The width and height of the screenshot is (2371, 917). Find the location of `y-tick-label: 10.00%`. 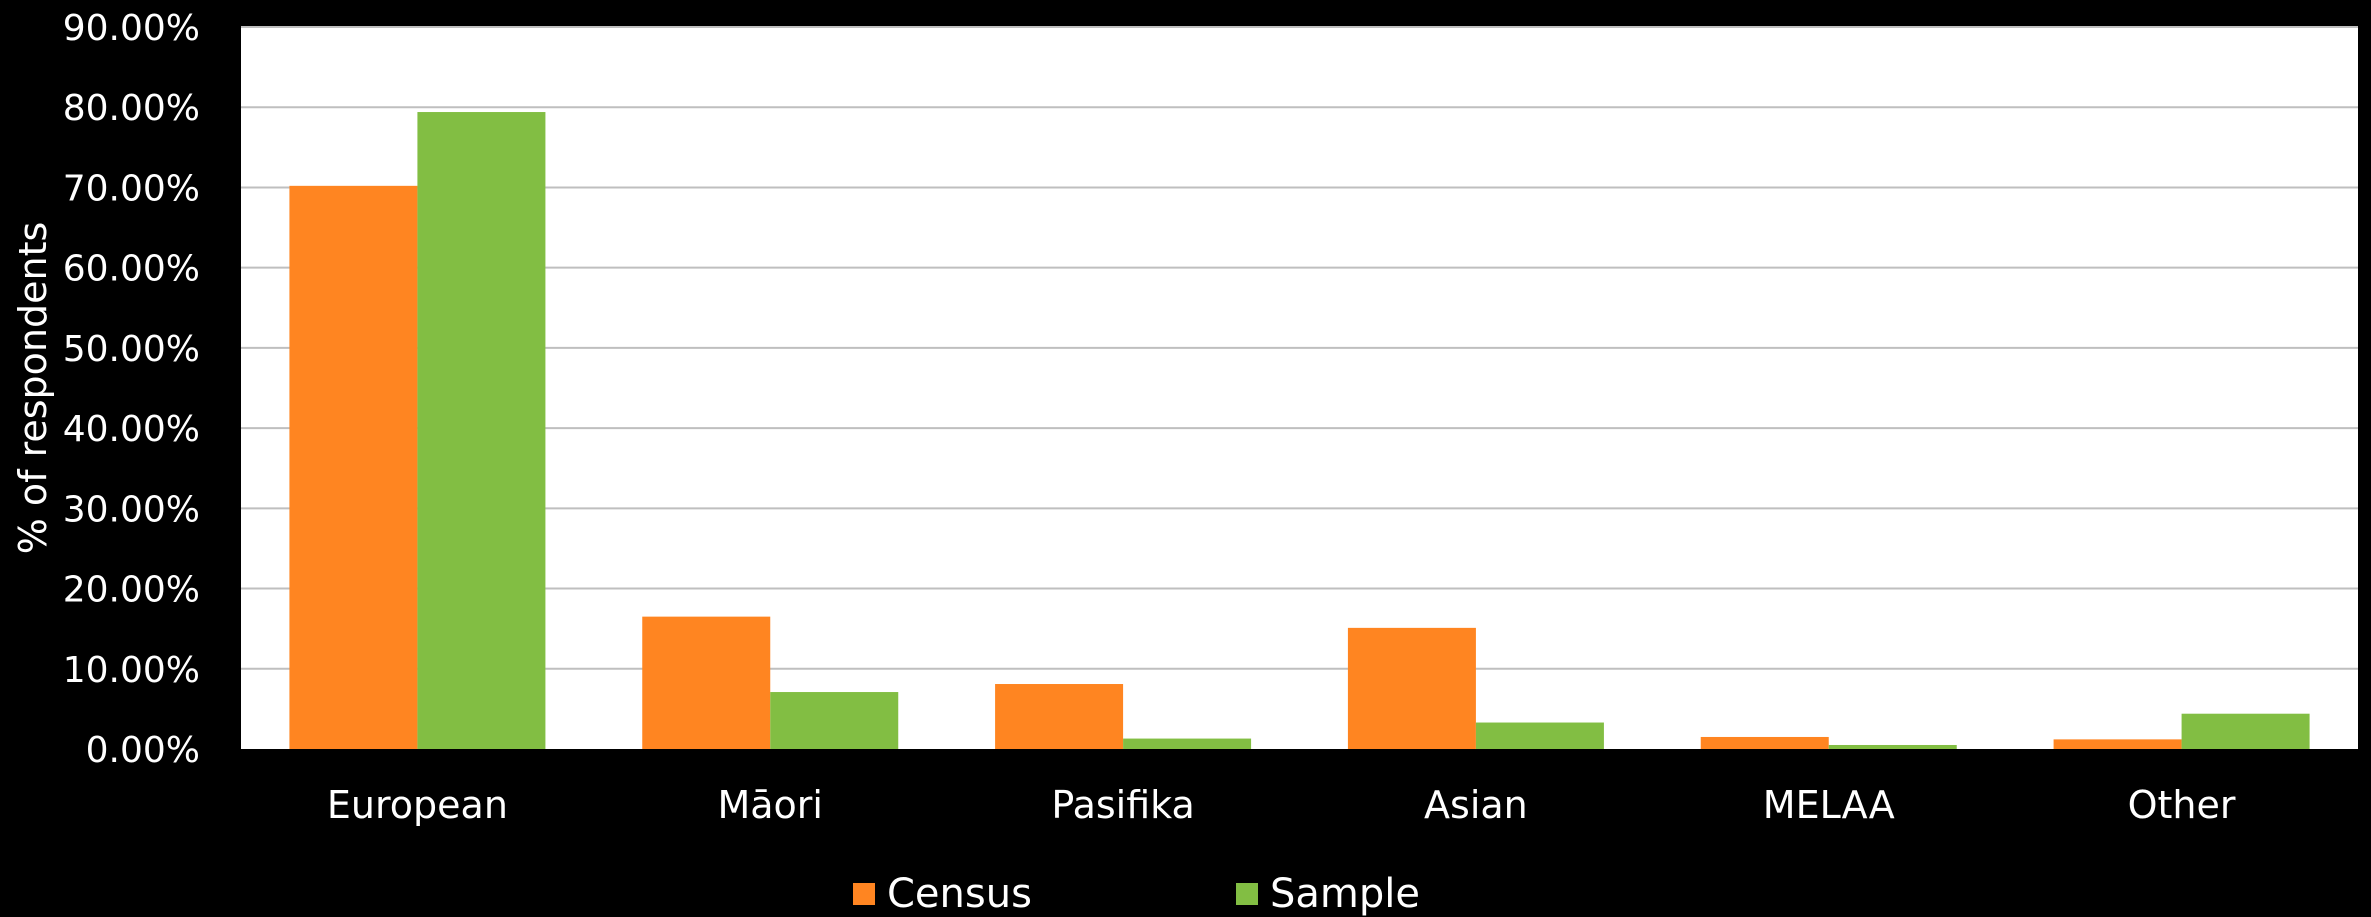

y-tick-label: 10.00% is located at coordinates (131, 670).